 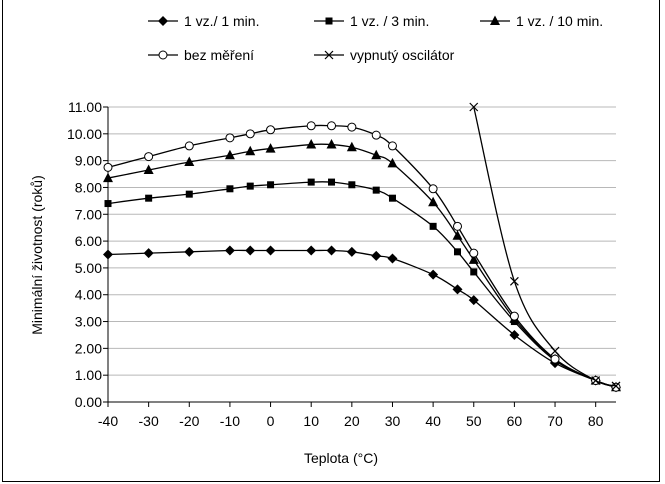 I want to click on y-tick-label: 2.00, so click(x=88, y=348).